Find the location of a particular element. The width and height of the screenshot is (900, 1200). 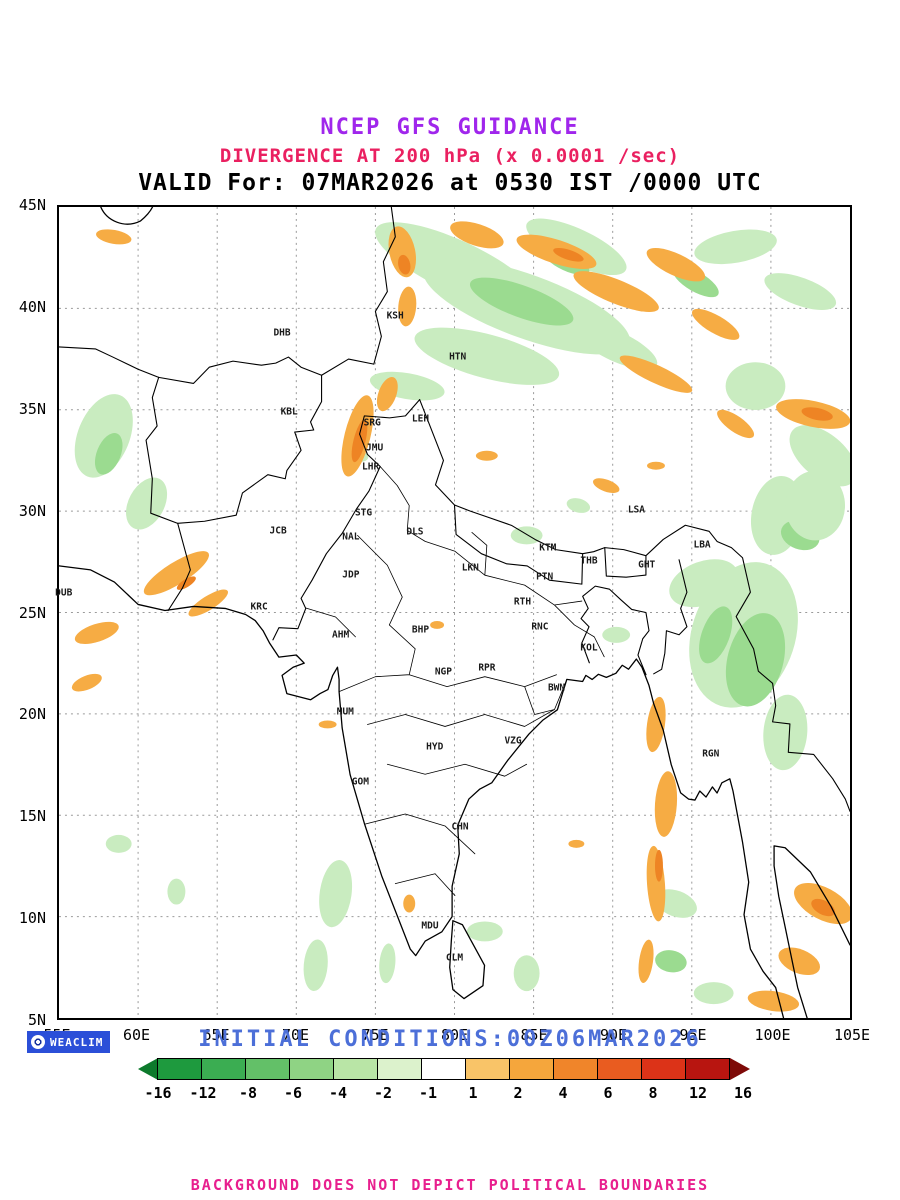

colorbar-tick-label: -16 is located at coordinates (158, 1093).